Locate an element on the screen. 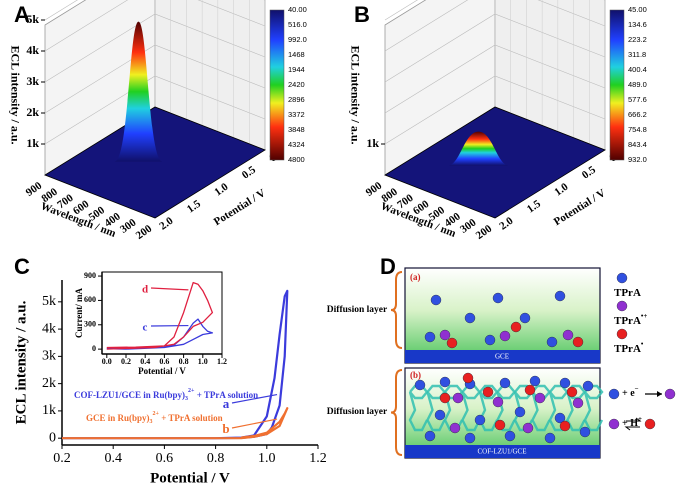  x-tick-label: 0.0 is located at coordinates (107, 361).